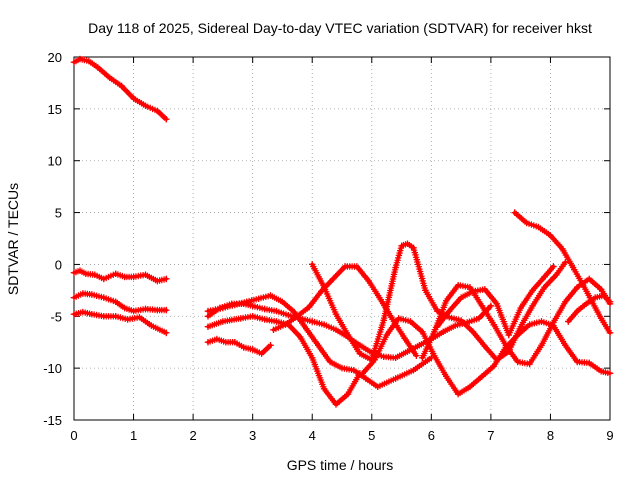 The height and width of the screenshot is (480, 640). I want to click on x-tick-label: 2, so click(192, 435).